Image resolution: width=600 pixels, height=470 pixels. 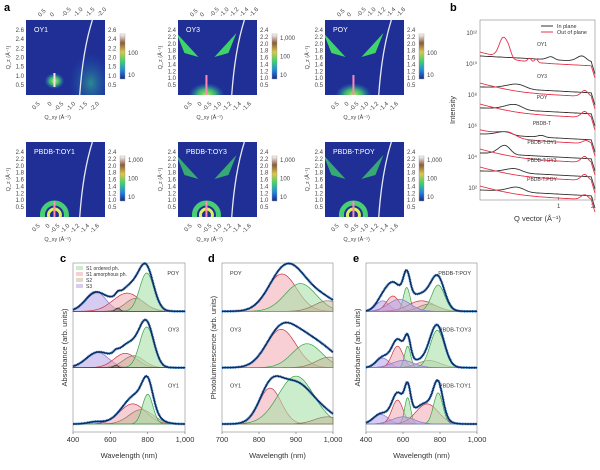 I want to click on y-tick-label: 1.4, so click(x=319, y=65).